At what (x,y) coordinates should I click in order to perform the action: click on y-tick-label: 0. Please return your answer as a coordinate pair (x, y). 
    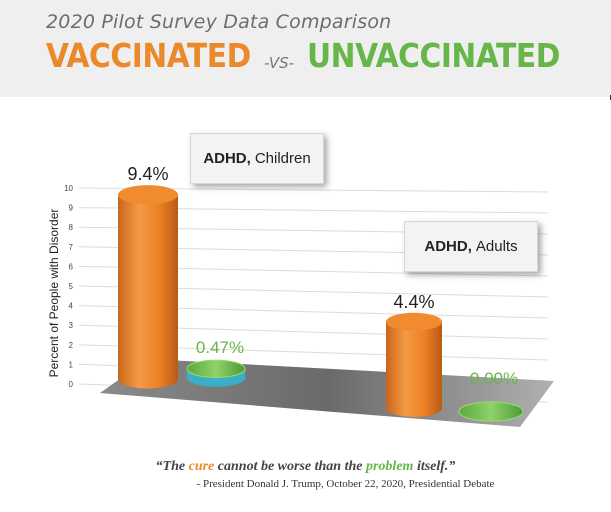
    Looking at the image, I should click on (71, 384).